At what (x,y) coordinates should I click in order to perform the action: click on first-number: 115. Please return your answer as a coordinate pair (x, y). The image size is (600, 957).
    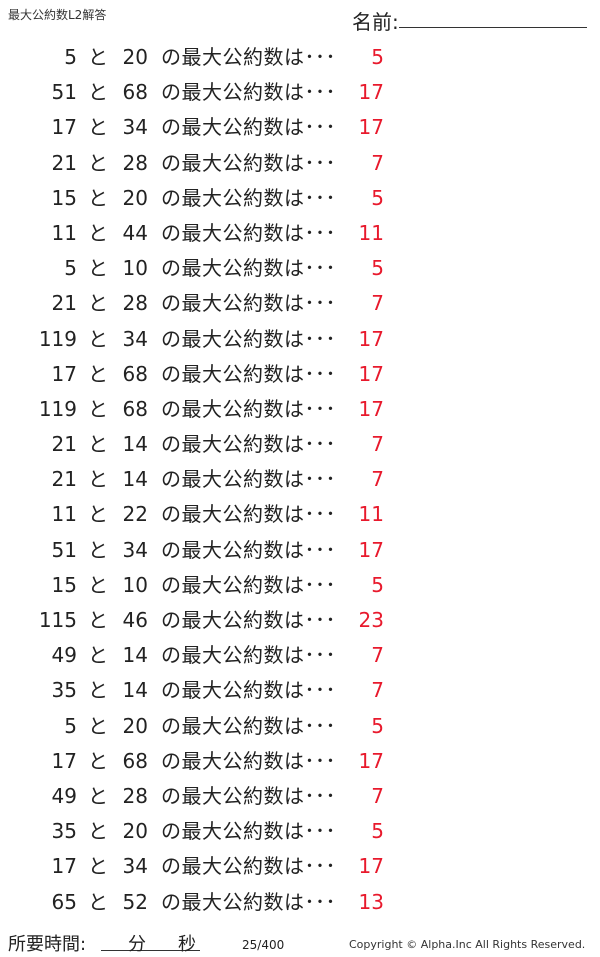
    Looking at the image, I should click on (57, 620).